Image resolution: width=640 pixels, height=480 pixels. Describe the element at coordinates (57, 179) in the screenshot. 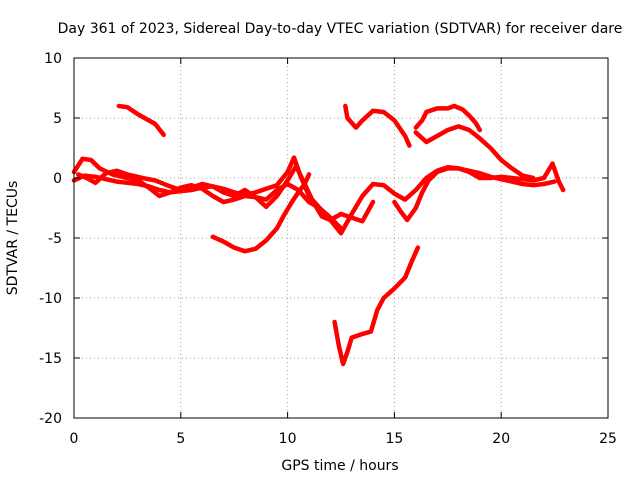

I see `y-tick-label: 0` at that location.